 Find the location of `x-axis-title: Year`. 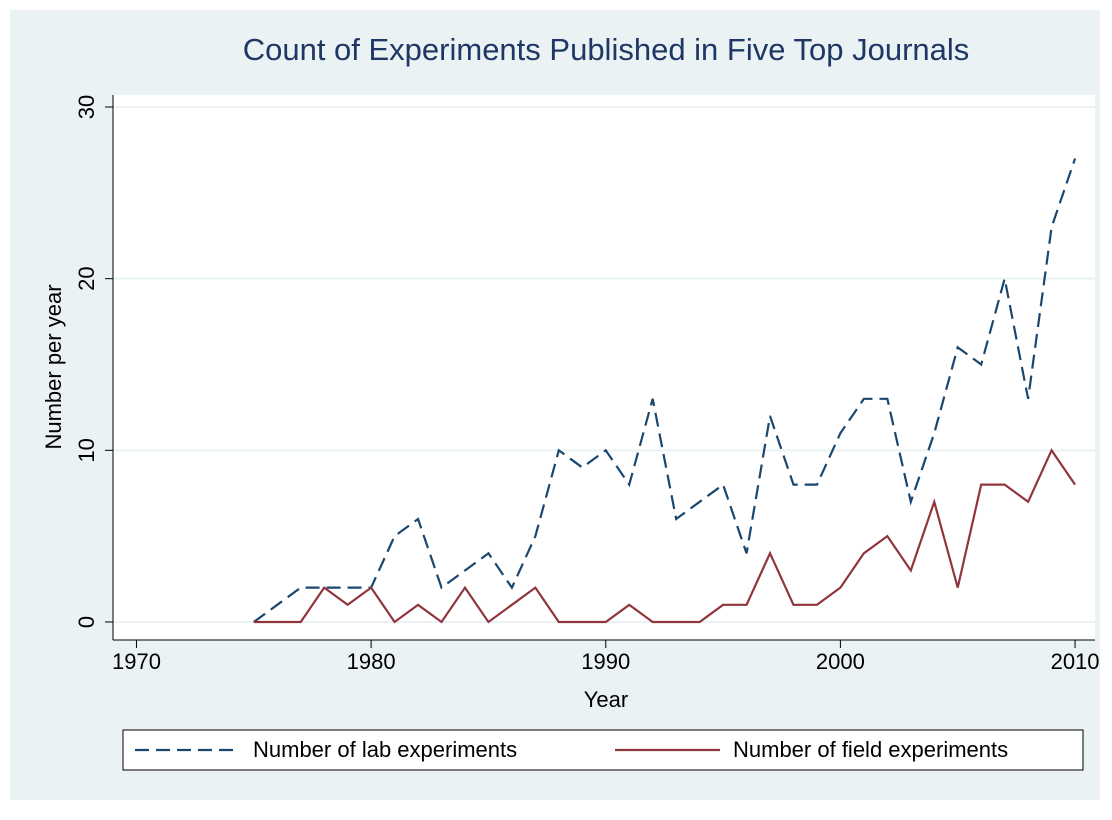

x-axis-title: Year is located at coordinates (606, 699).